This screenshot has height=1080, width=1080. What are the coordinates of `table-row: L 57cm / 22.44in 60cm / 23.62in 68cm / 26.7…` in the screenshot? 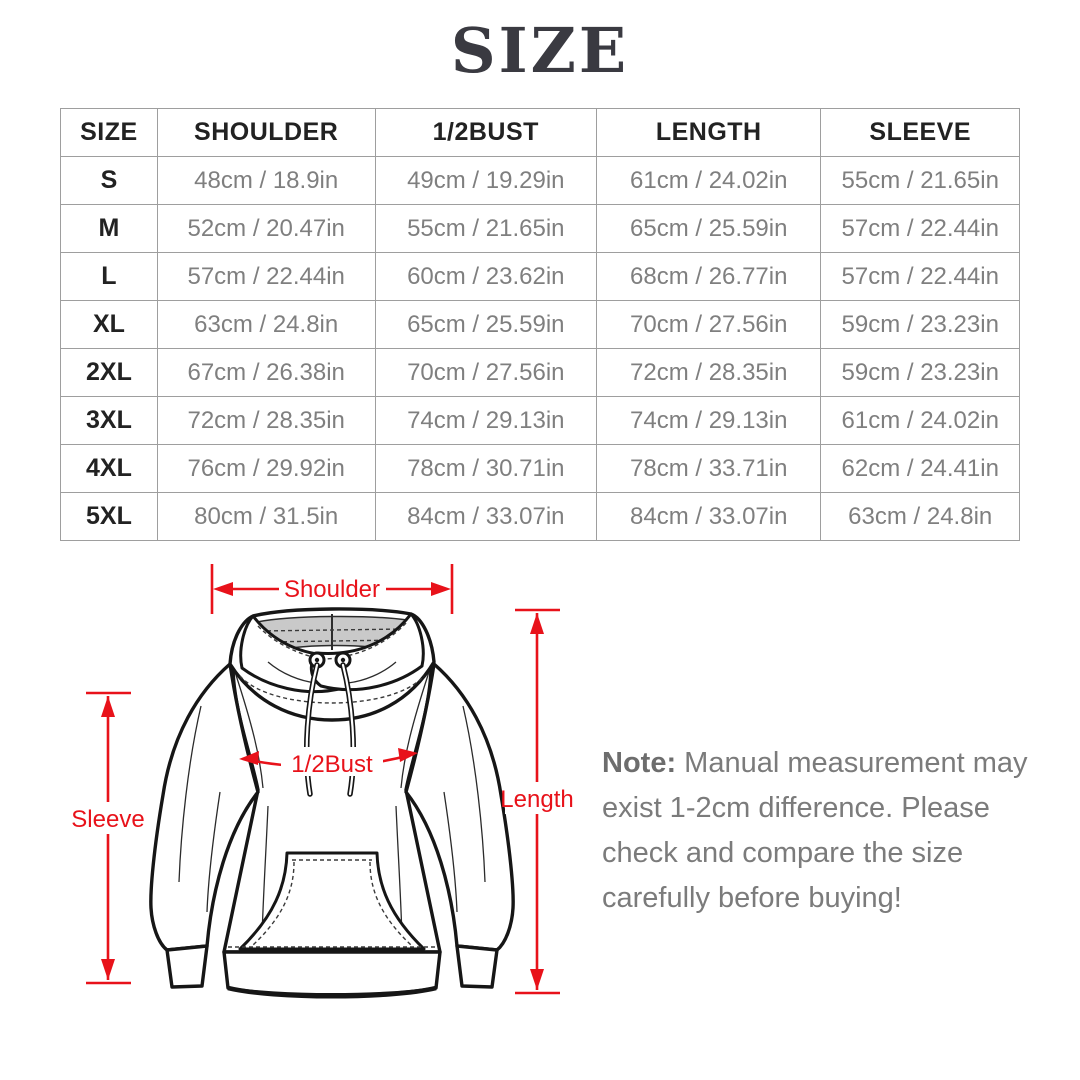 It's located at (540, 276).